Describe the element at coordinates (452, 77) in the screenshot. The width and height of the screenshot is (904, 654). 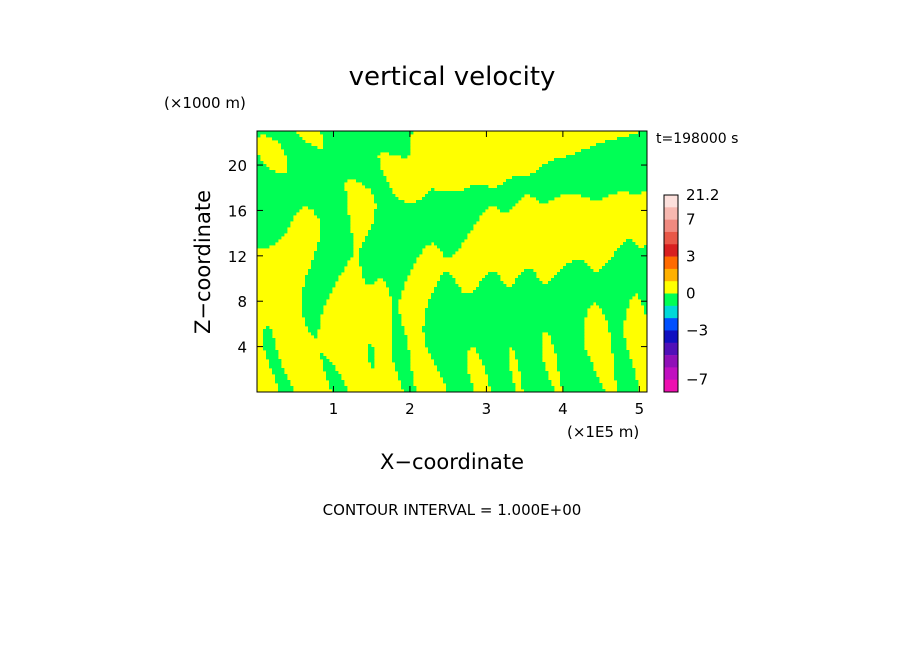
I see `chart-title: vertical velocity` at that location.